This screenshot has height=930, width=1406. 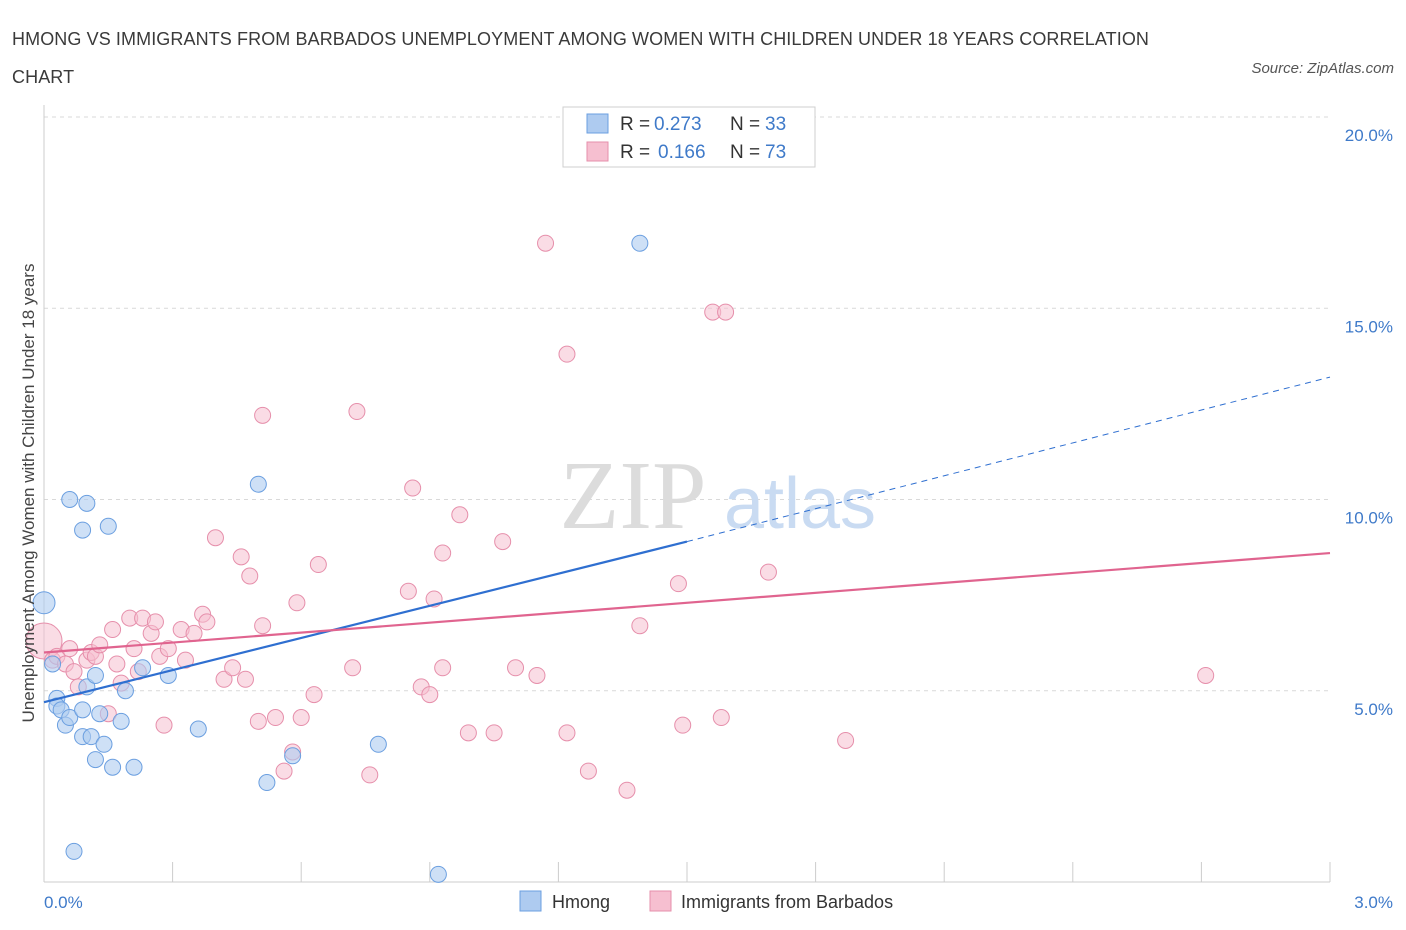 What do you see at coordinates (530, 901) in the screenshot?
I see `hmong-series-swatch` at bounding box center [530, 901].